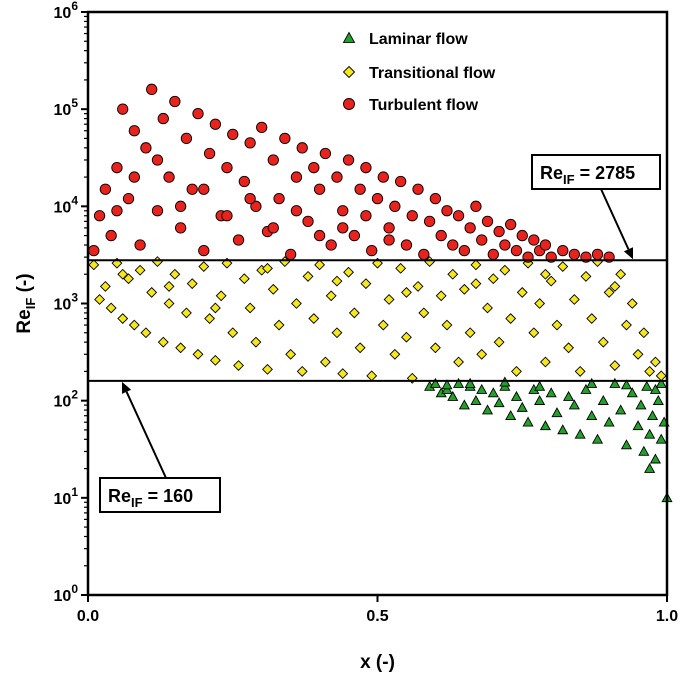  Describe the element at coordinates (349, 72) in the screenshot. I see `legend-marker-transitional` at that location.